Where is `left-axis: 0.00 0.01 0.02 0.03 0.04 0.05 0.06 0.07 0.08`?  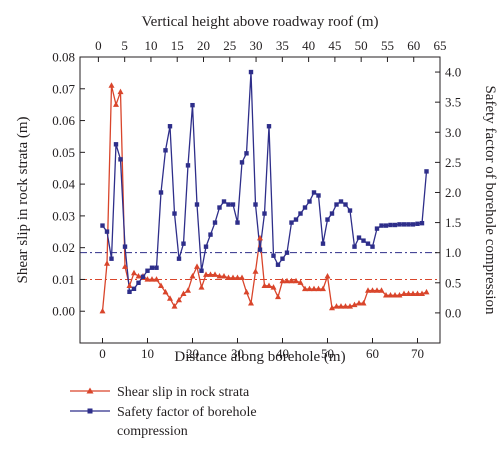
left-axis: 0.00 0.01 0.02 0.03 0.04 0.05 0.06 0.07 0.08 is located at coordinates (68, 184).